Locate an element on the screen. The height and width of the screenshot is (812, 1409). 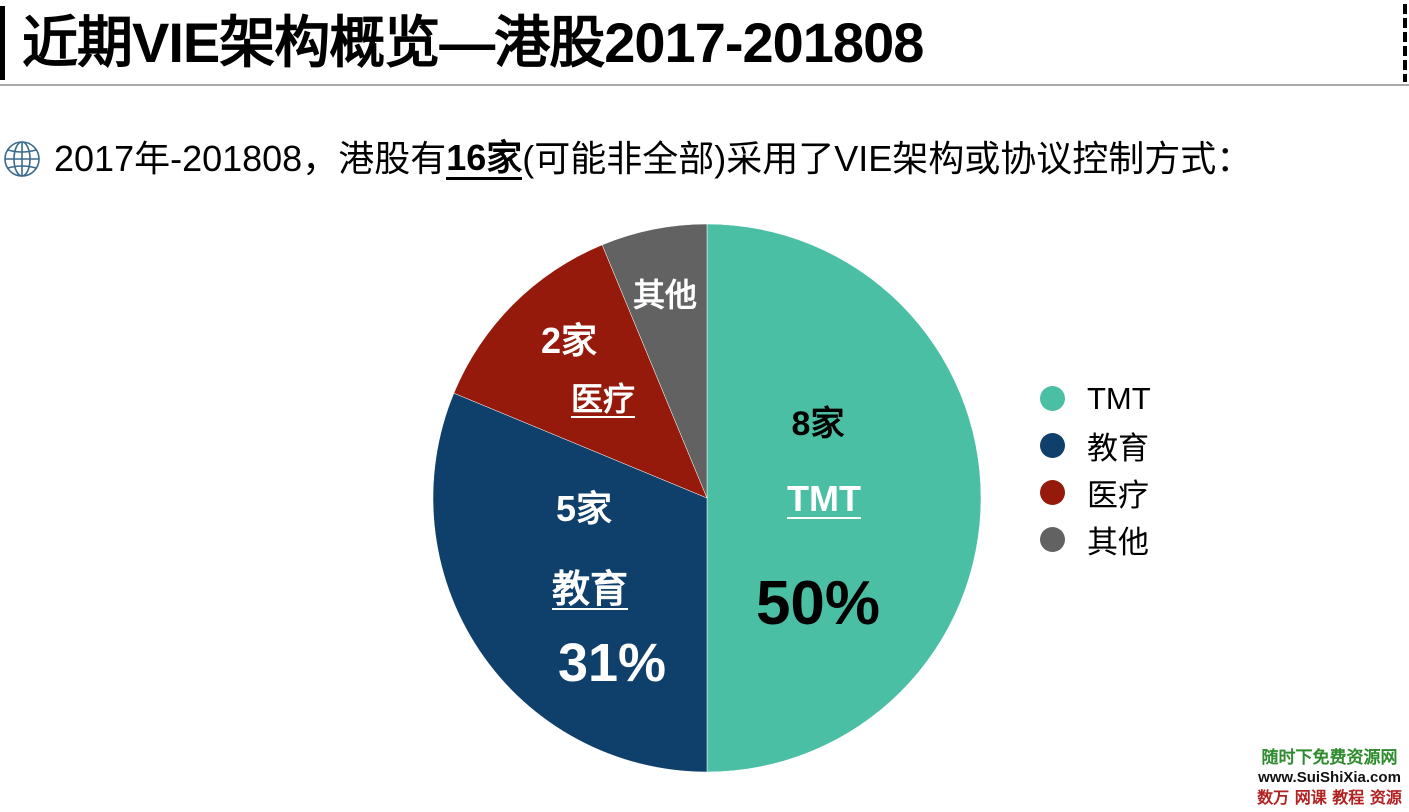
legend-item-education: 教育 is located at coordinates (1095, 445).